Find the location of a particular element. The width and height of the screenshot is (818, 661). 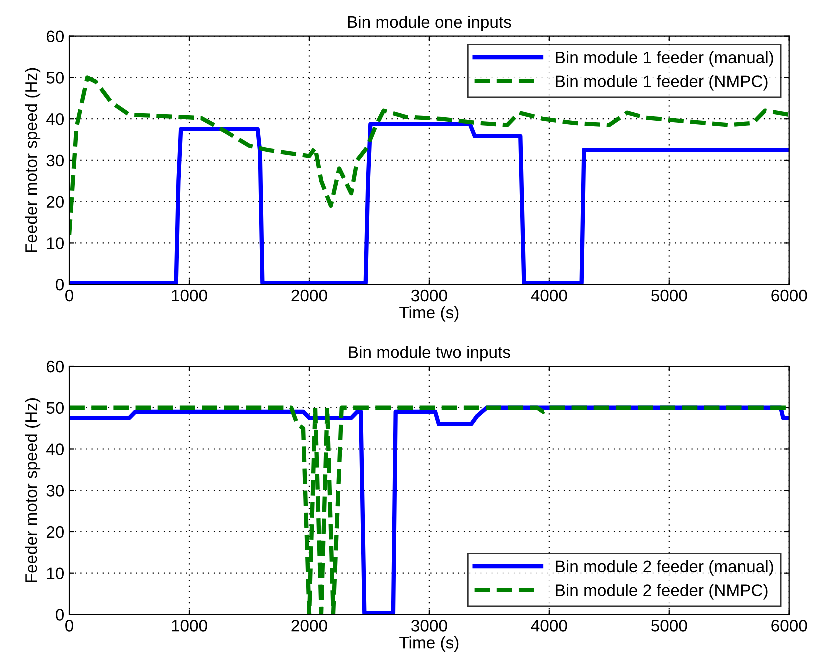

legend-label: Bin module 1 feeder (NMPC) is located at coordinates (662, 83).